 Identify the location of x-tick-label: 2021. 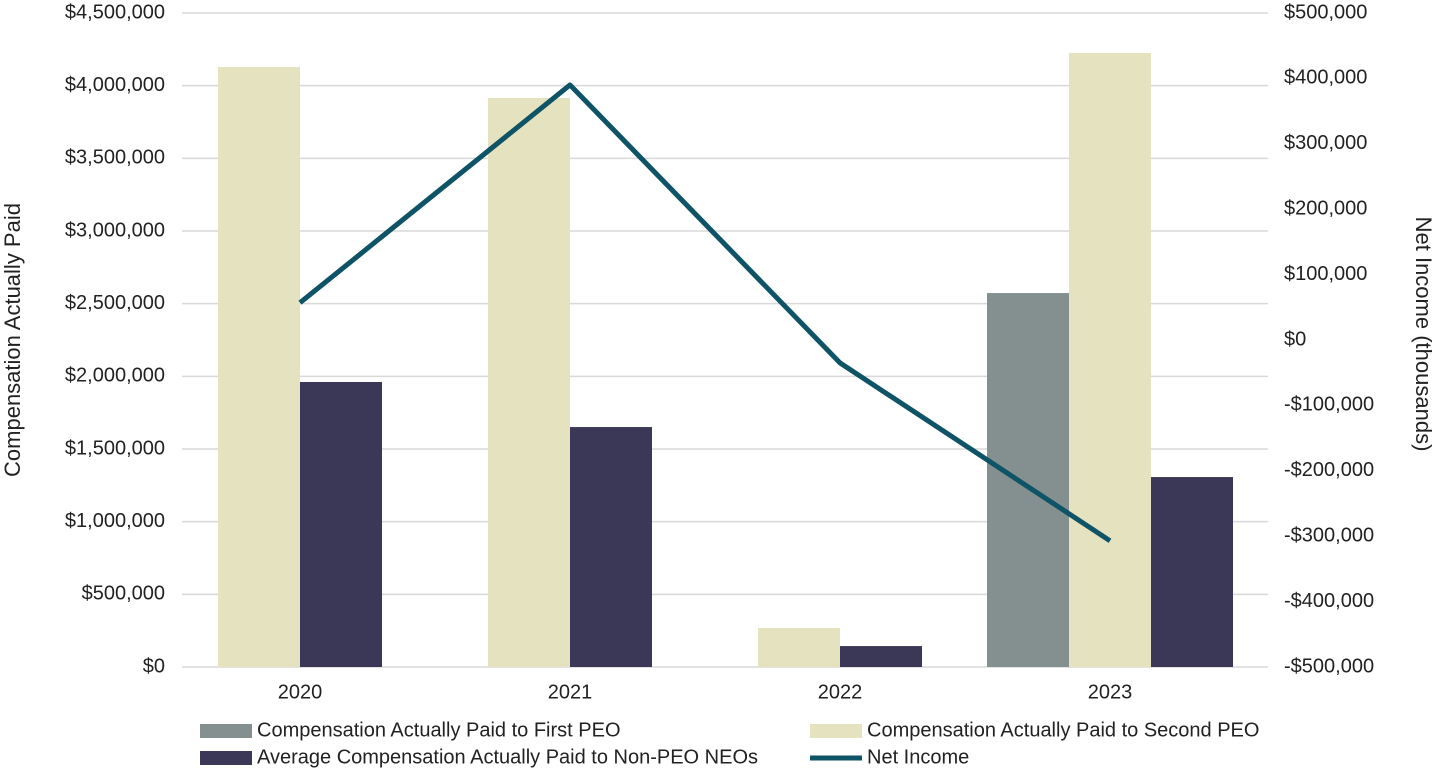
(570, 692).